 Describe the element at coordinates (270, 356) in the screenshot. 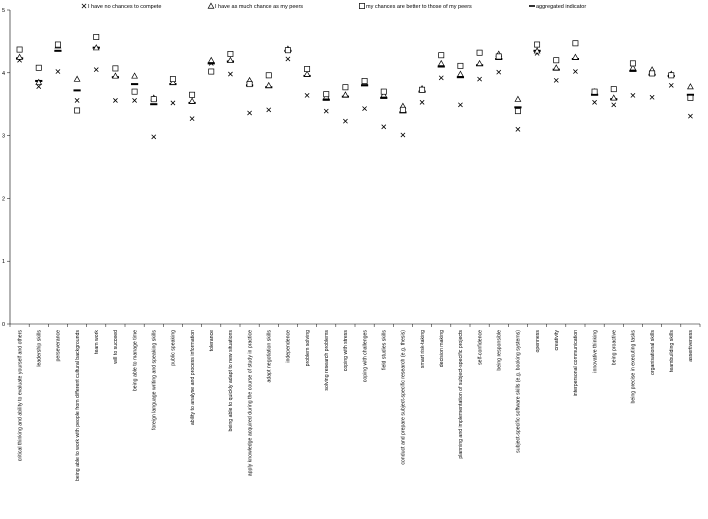

I see `category-label: adapt negotiation skills` at that location.